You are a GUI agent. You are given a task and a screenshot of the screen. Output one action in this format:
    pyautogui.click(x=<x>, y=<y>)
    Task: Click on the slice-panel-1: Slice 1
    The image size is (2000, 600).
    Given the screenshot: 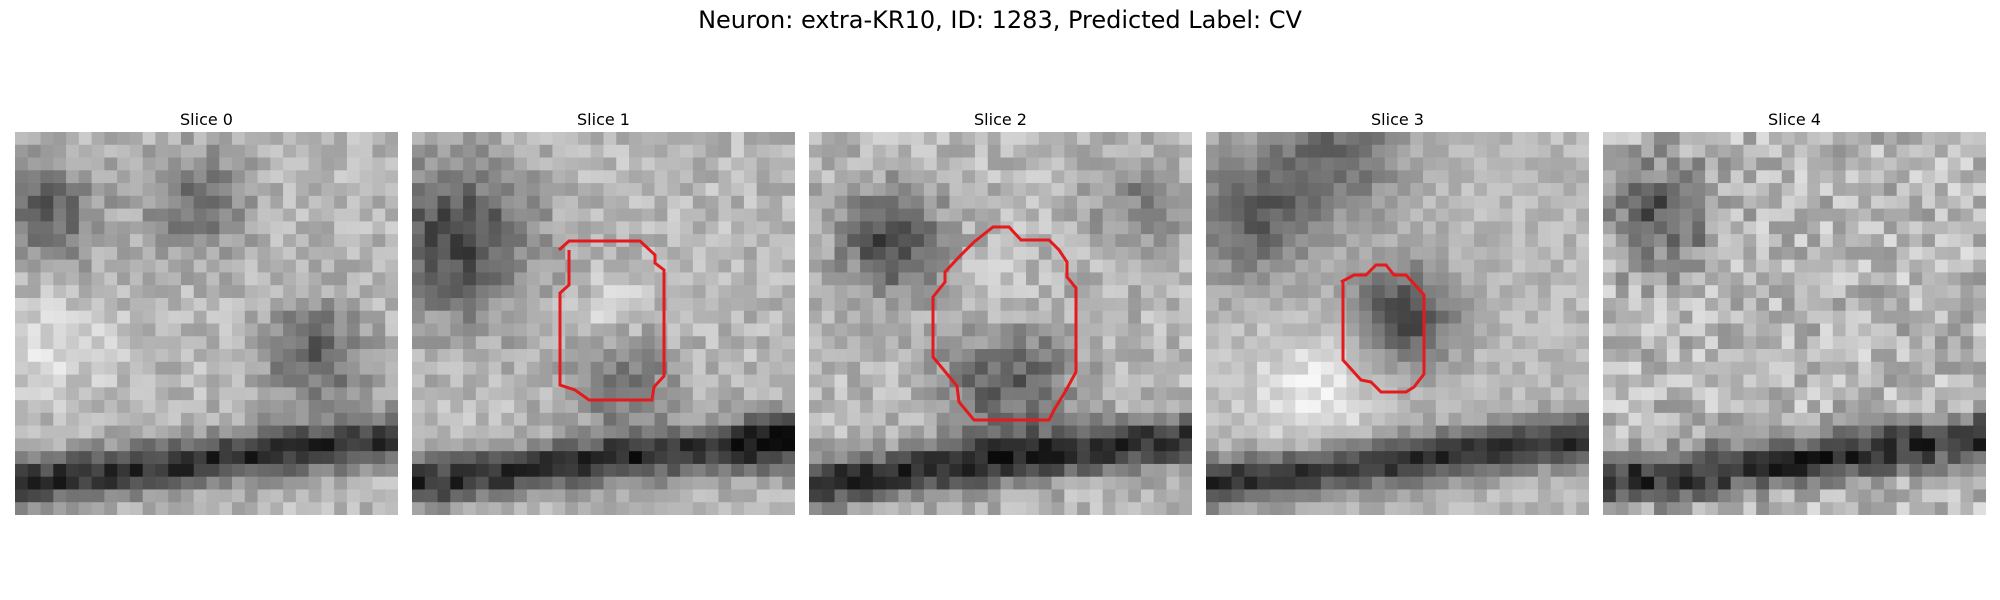 What is the action you would take?
    pyautogui.click(x=603, y=311)
    